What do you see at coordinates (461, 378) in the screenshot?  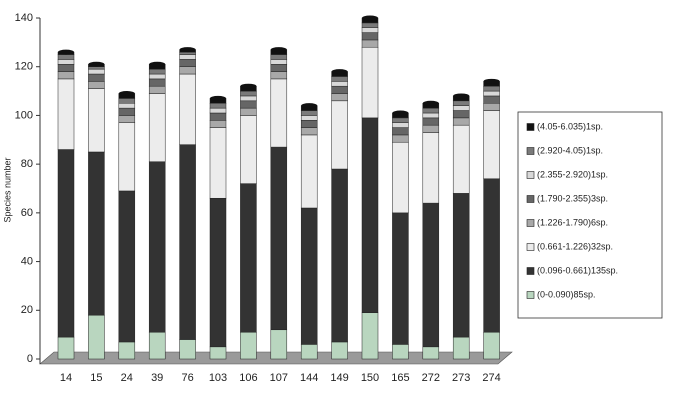 I see `x-tick-label: 273` at bounding box center [461, 378].